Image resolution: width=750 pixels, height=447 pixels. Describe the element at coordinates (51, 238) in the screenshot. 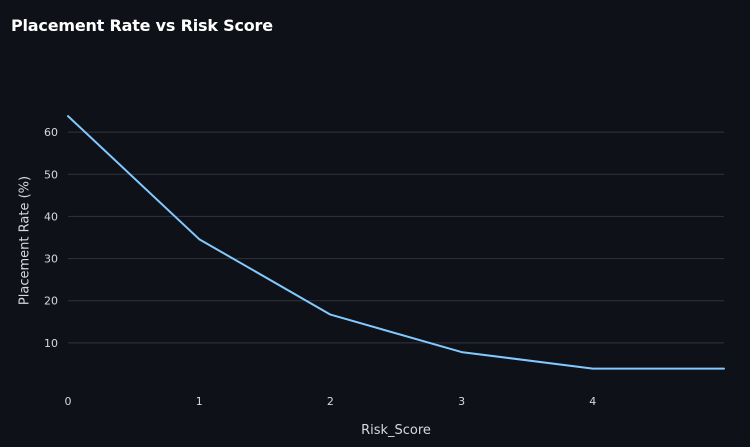

I see `y-tick-labels: 10 20 30 40 50 60` at that location.